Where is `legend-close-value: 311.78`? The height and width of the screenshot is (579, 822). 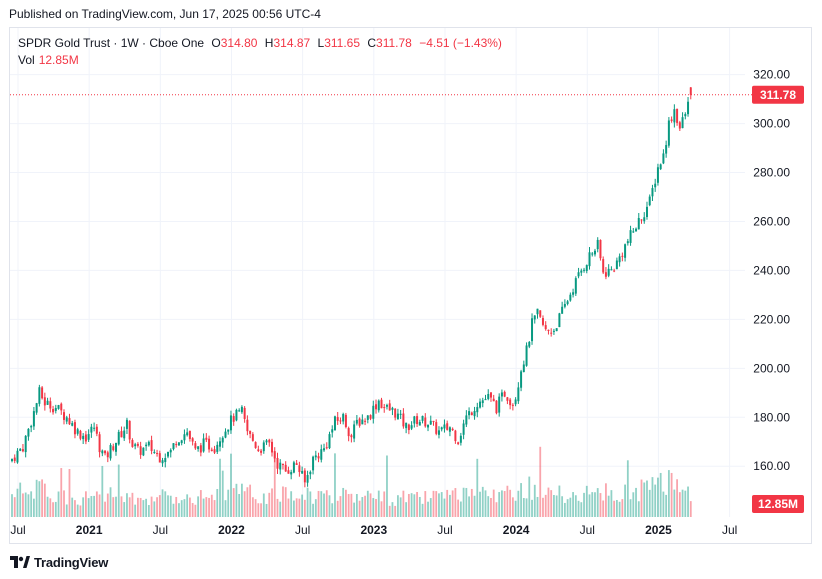
legend-close-value: 311.78 is located at coordinates (394, 43).